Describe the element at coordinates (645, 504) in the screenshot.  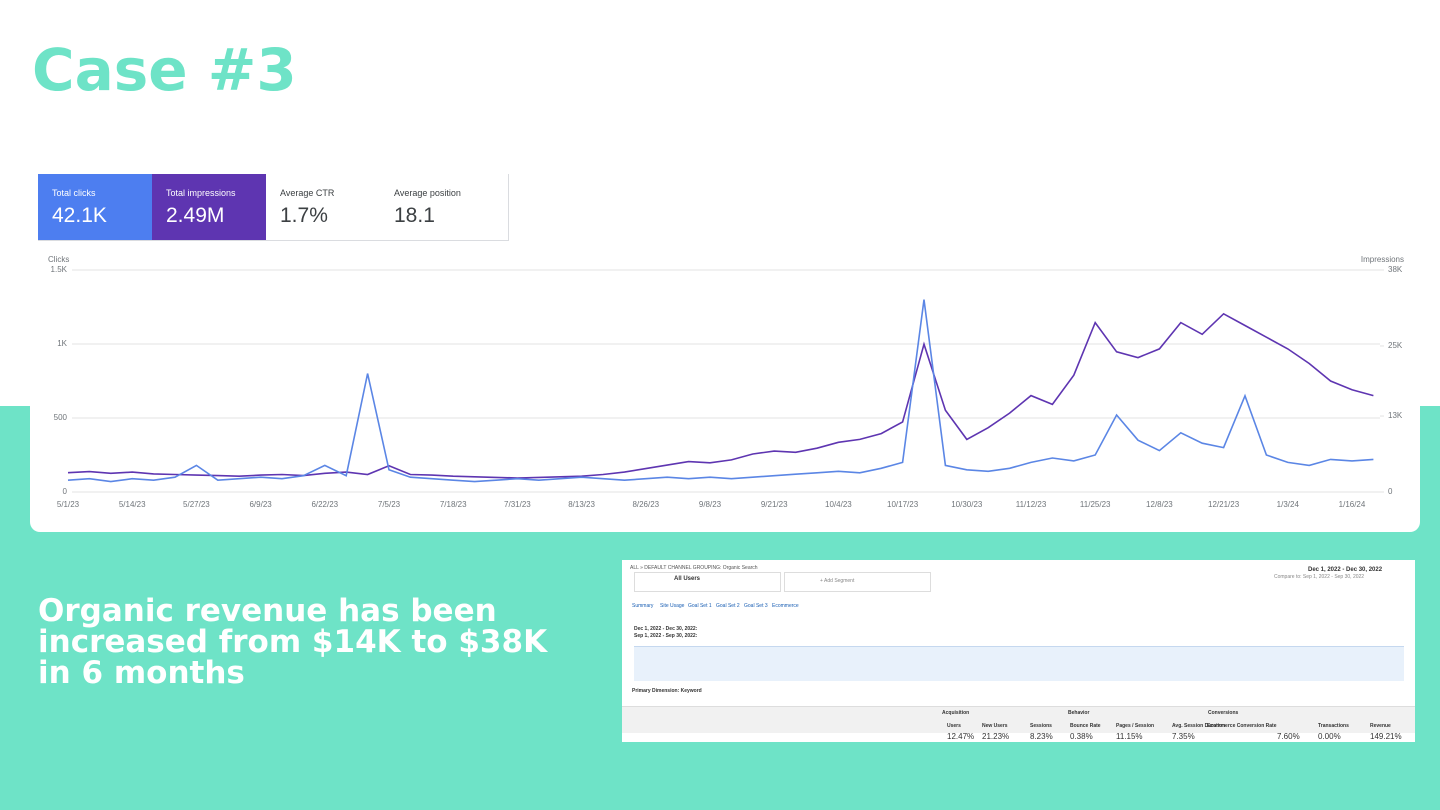
I see `x-tick-label: 8/26/23` at that location.